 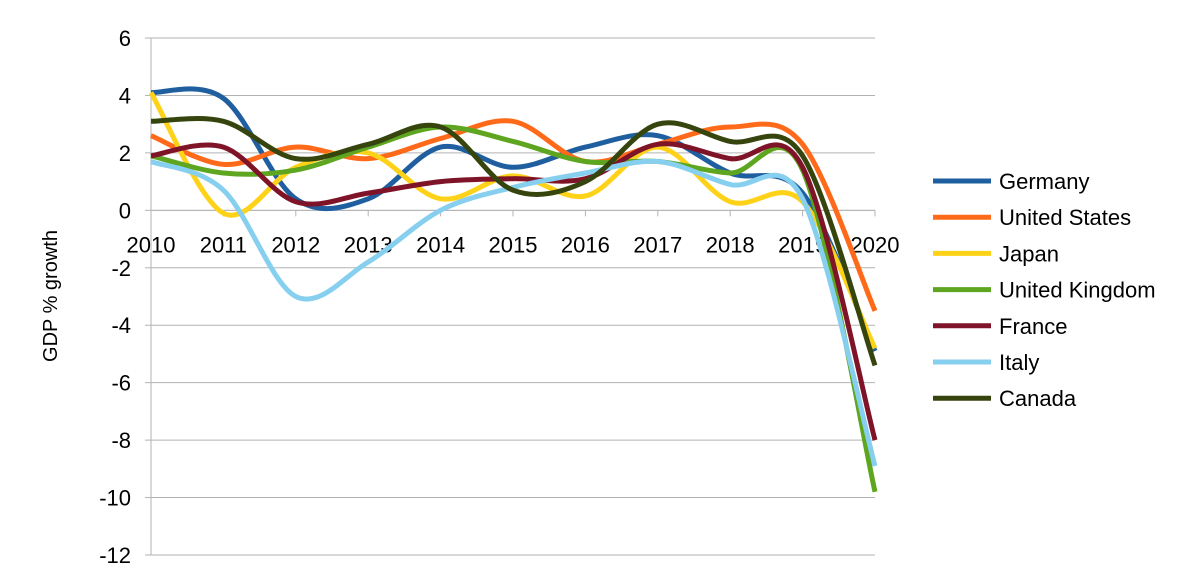 I want to click on x-tick-label: 2016, so click(x=585, y=244).